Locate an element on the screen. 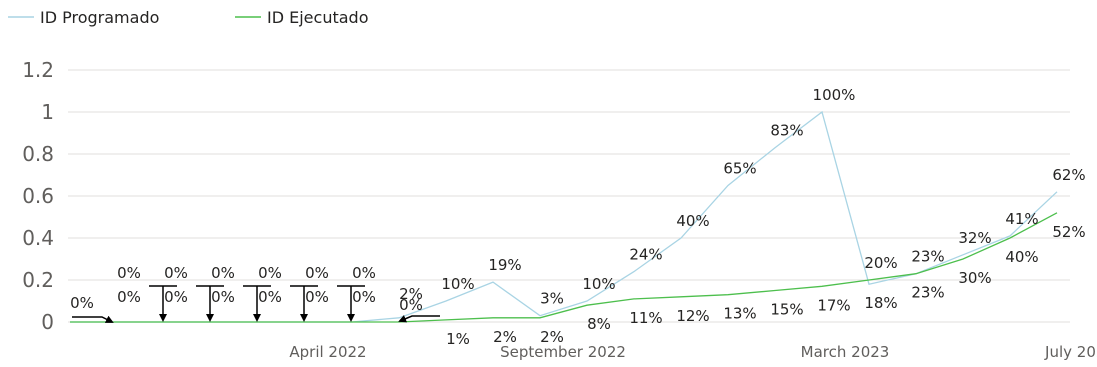 This screenshot has width=1097, height=367. data-label-programado: 24% is located at coordinates (645, 255).